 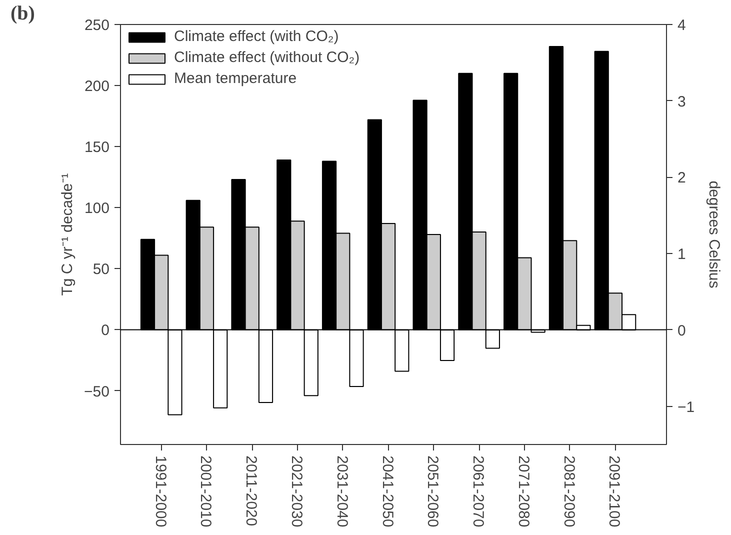 What do you see at coordinates (97, 25) in the screenshot?
I see `y-tick-label: 250` at bounding box center [97, 25].